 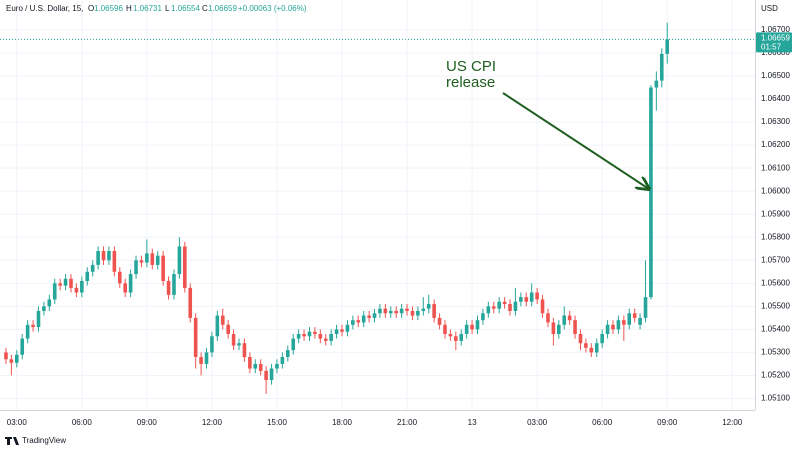 I want to click on annotation-line: release, so click(x=470, y=82).